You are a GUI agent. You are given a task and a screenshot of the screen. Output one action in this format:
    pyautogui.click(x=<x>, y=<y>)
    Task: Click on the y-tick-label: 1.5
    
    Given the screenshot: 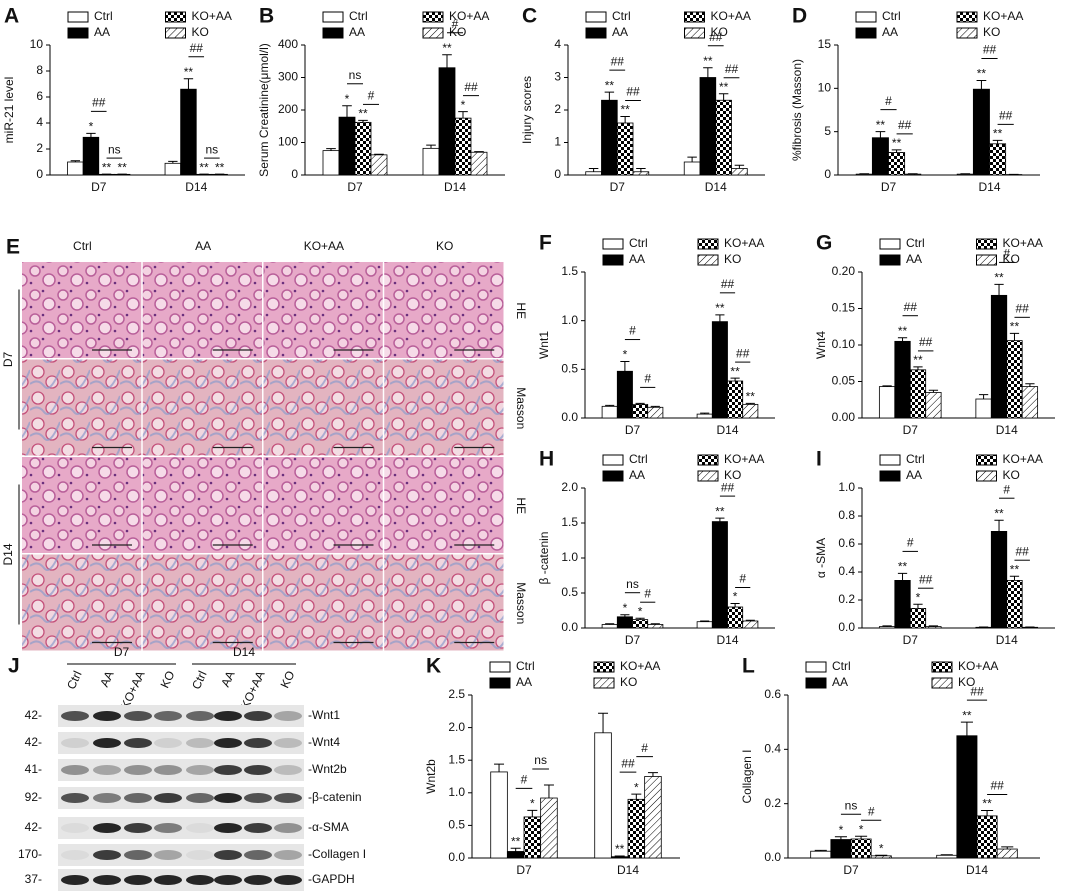 What is the action you would take?
    pyautogui.click(x=456, y=759)
    